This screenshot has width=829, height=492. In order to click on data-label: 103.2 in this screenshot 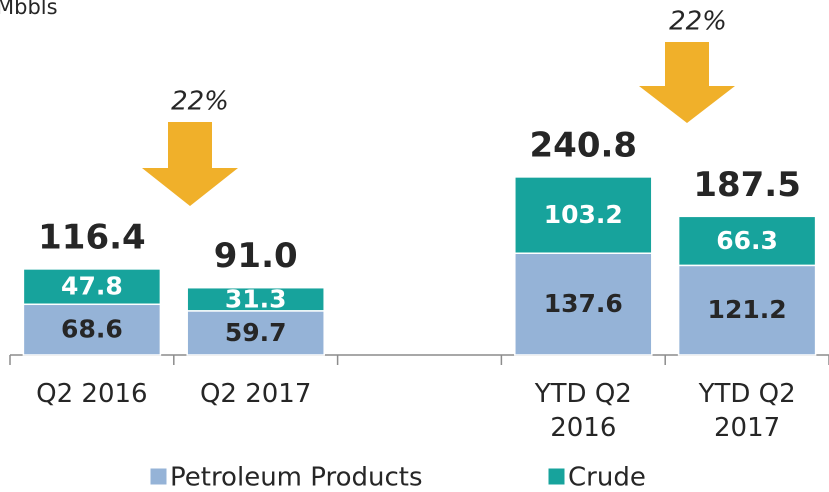, I will do `click(583, 214)`.